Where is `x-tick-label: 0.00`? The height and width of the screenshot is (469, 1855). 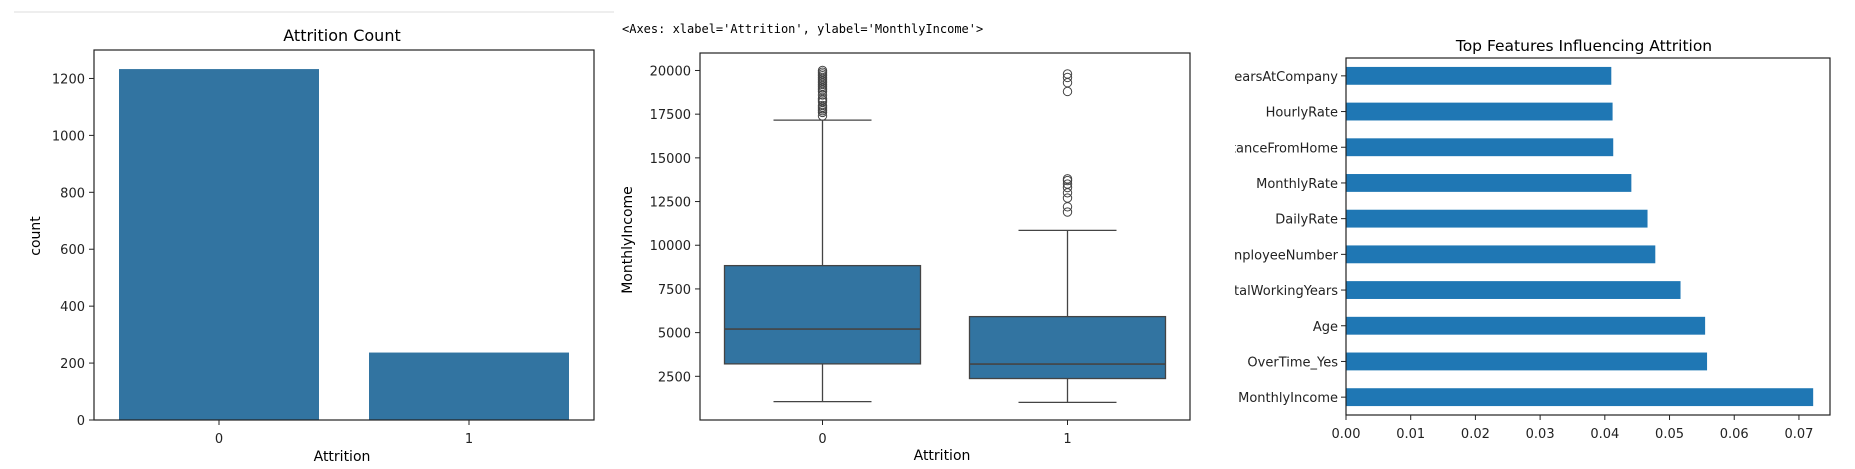
x-tick-label: 0.00 is located at coordinates (1346, 434).